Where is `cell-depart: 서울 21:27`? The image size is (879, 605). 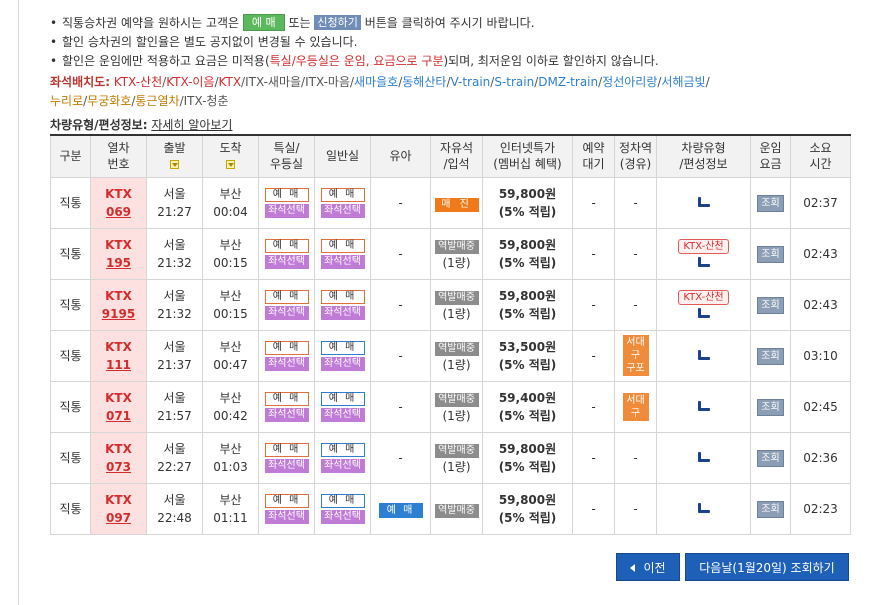
cell-depart: 서울 21:27 is located at coordinates (174, 202).